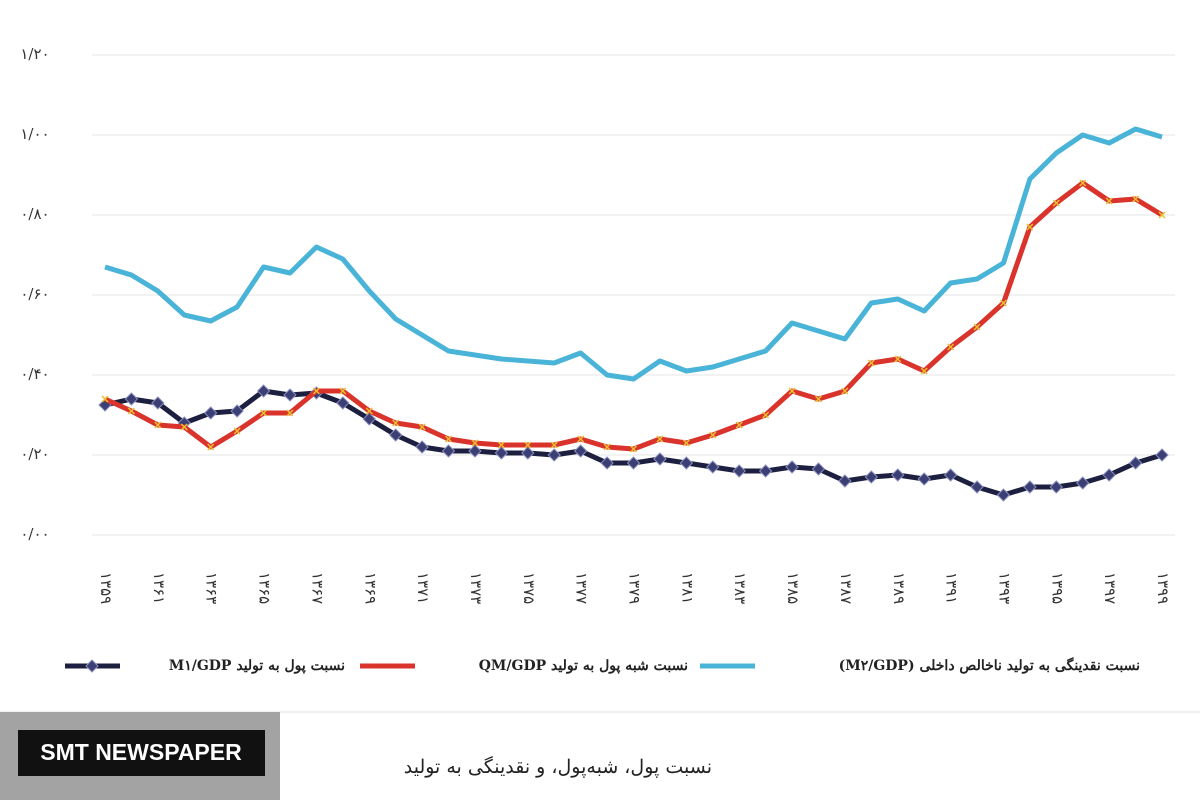 This screenshot has height=800, width=1200. What do you see at coordinates (529, 588) in the screenshot?
I see `x-tick-label: ۱۳۷۵` at bounding box center [529, 588].